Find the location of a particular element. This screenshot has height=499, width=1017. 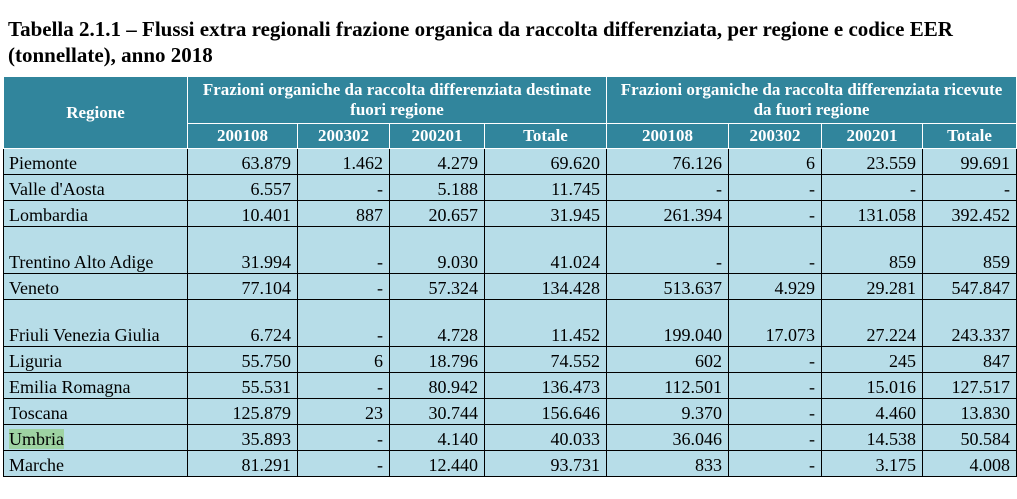

value-cell: 12.440 is located at coordinates (437, 463).